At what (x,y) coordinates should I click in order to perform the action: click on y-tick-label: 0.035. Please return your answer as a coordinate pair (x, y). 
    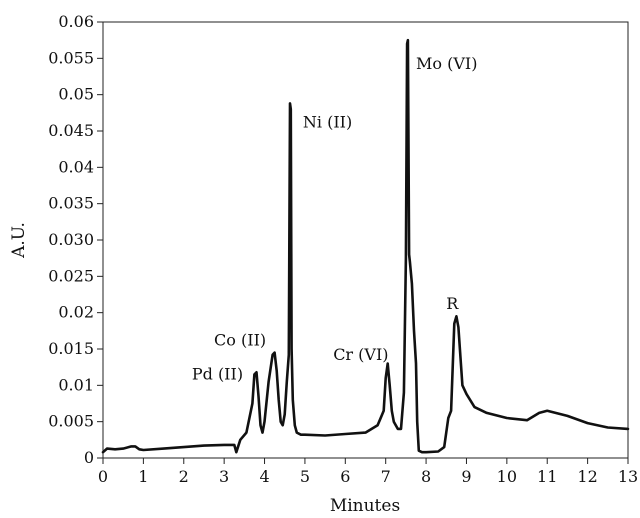
    Looking at the image, I should click on (71, 203).